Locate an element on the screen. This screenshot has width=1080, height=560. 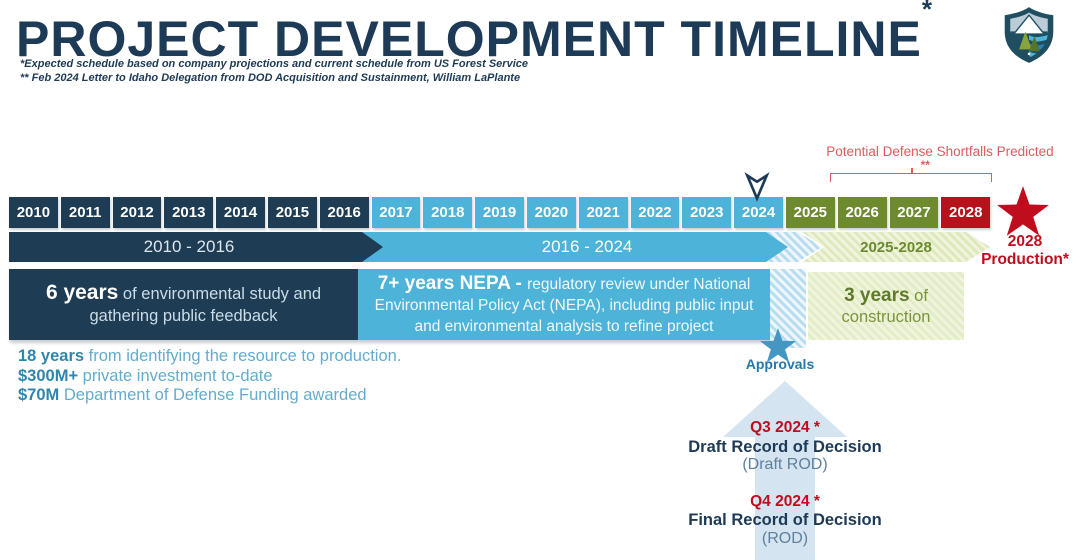
year-cell-2011: 2011 is located at coordinates (85, 212).